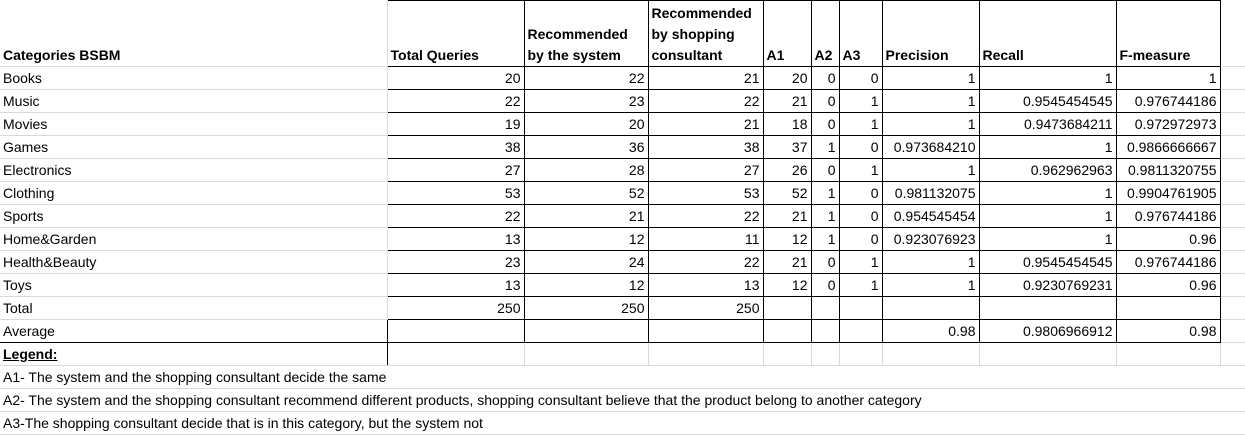  Describe the element at coordinates (1168, 331) in the screenshot. I see `cell-f-measure: 0.98` at that location.